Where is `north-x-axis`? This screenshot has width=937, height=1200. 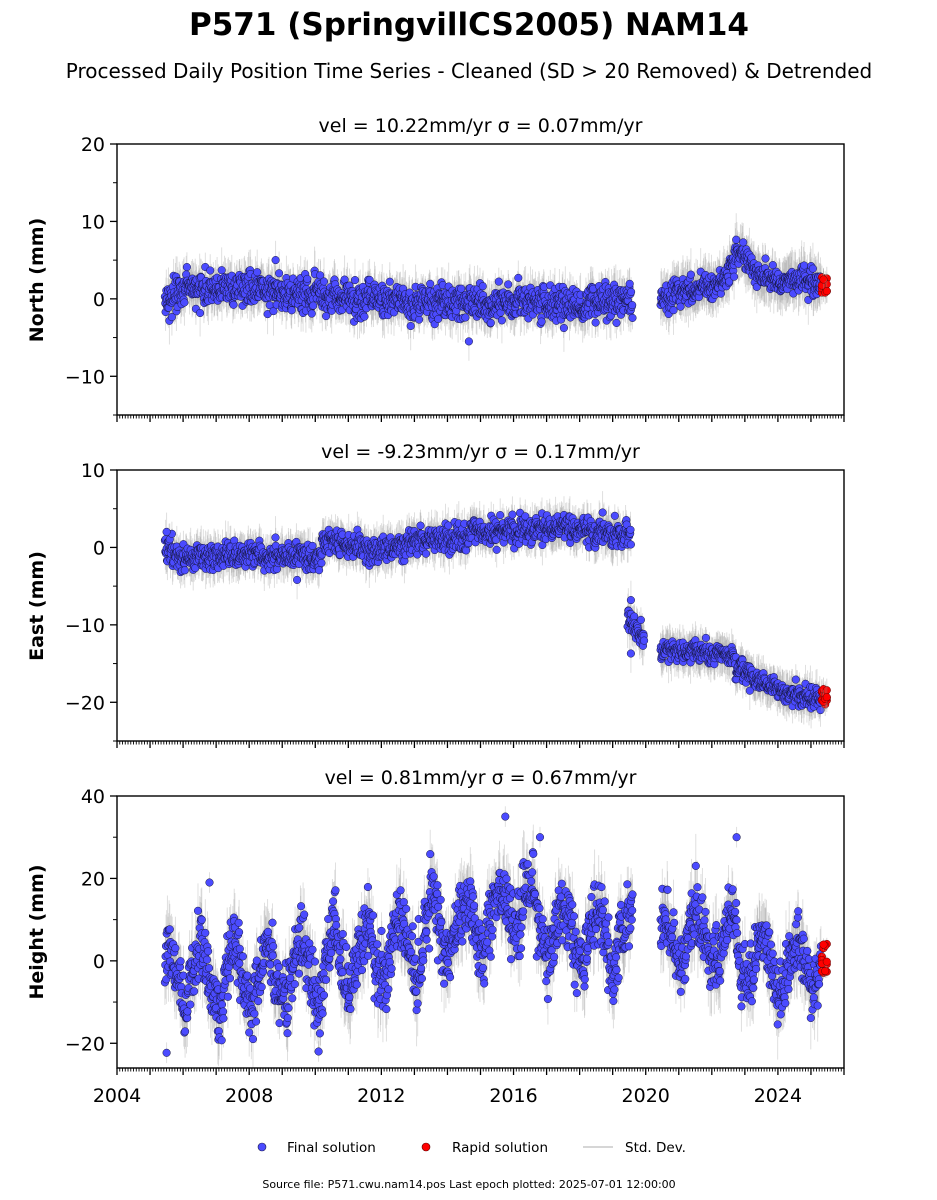 north-x-axis is located at coordinates (480, 418).